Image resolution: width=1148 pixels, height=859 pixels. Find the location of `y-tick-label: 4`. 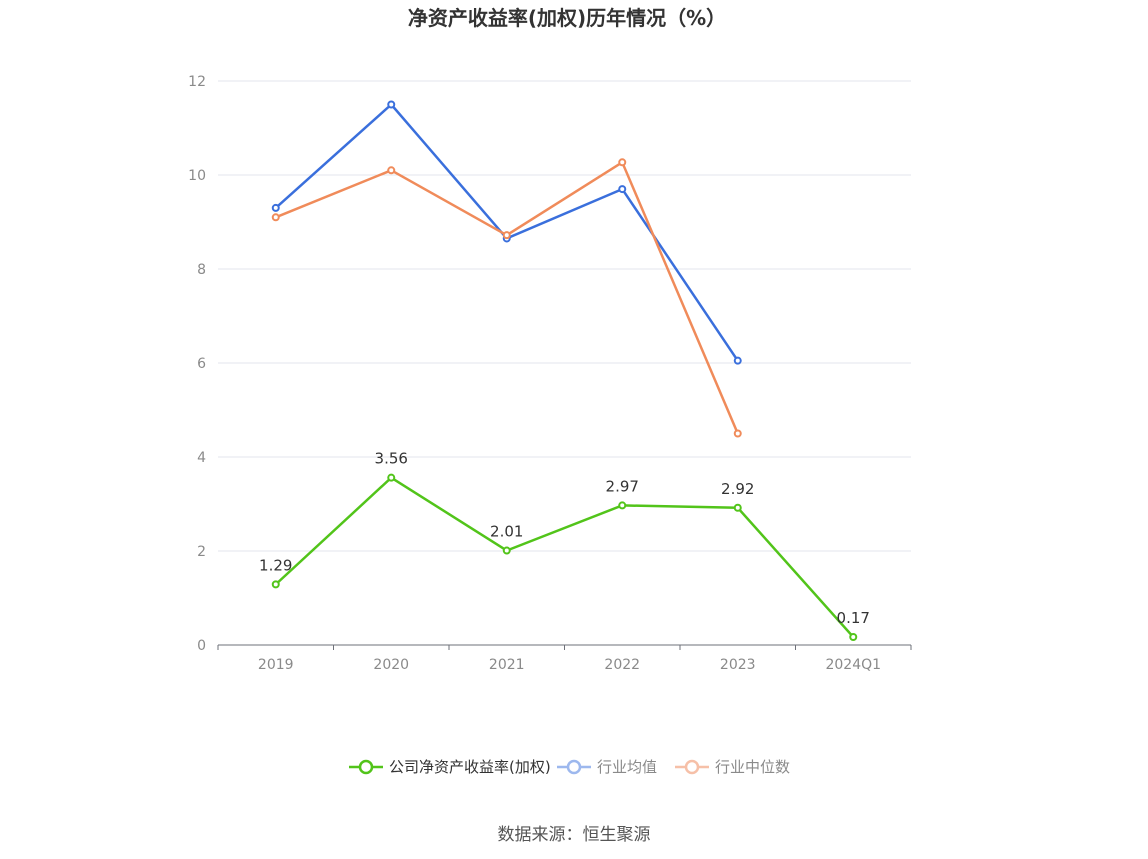

y-tick-label: 4 is located at coordinates (201, 458).